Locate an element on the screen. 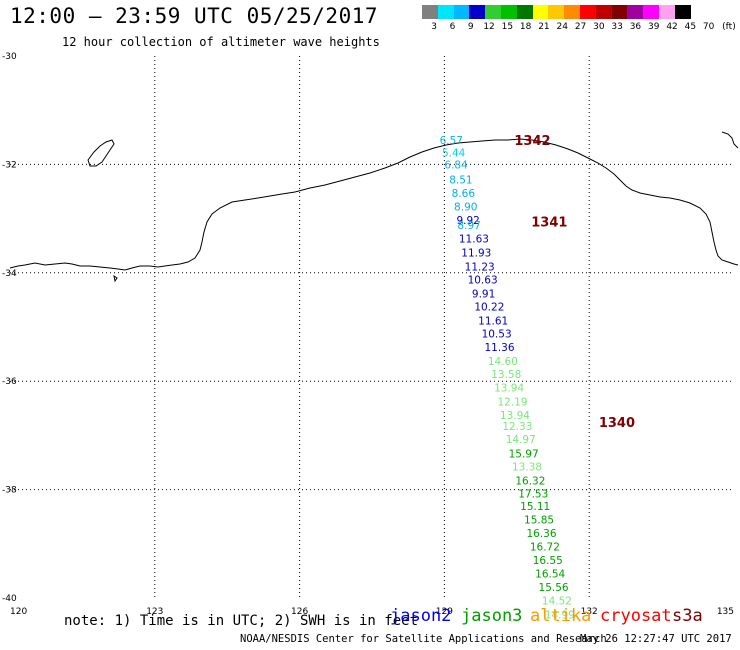  small-islet is located at coordinates (115, 278).